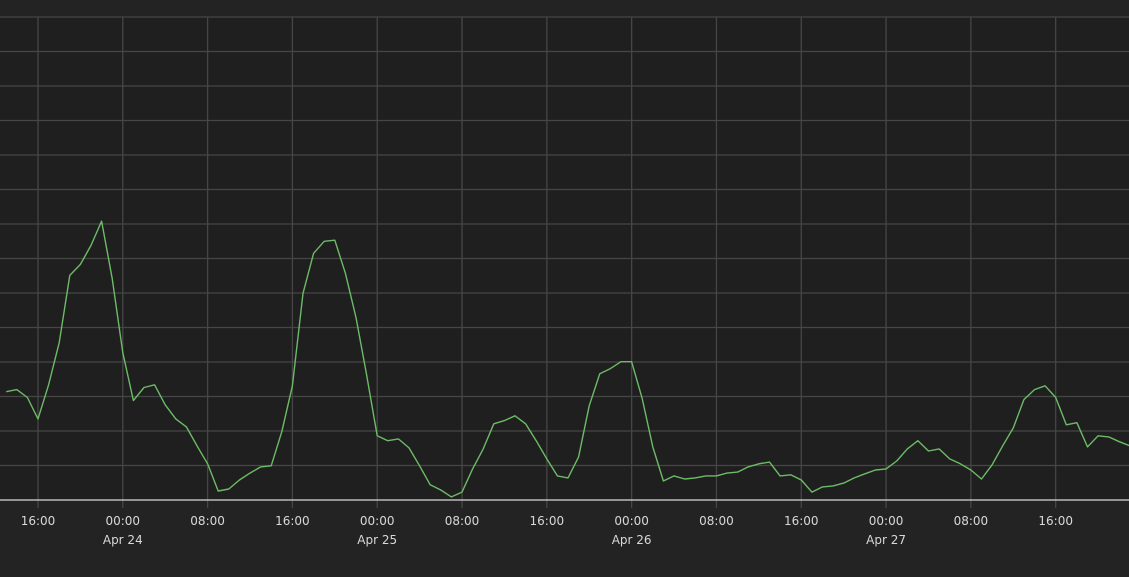  Describe the element at coordinates (377, 540) in the screenshot. I see `x-date-label: Apr 25` at that location.